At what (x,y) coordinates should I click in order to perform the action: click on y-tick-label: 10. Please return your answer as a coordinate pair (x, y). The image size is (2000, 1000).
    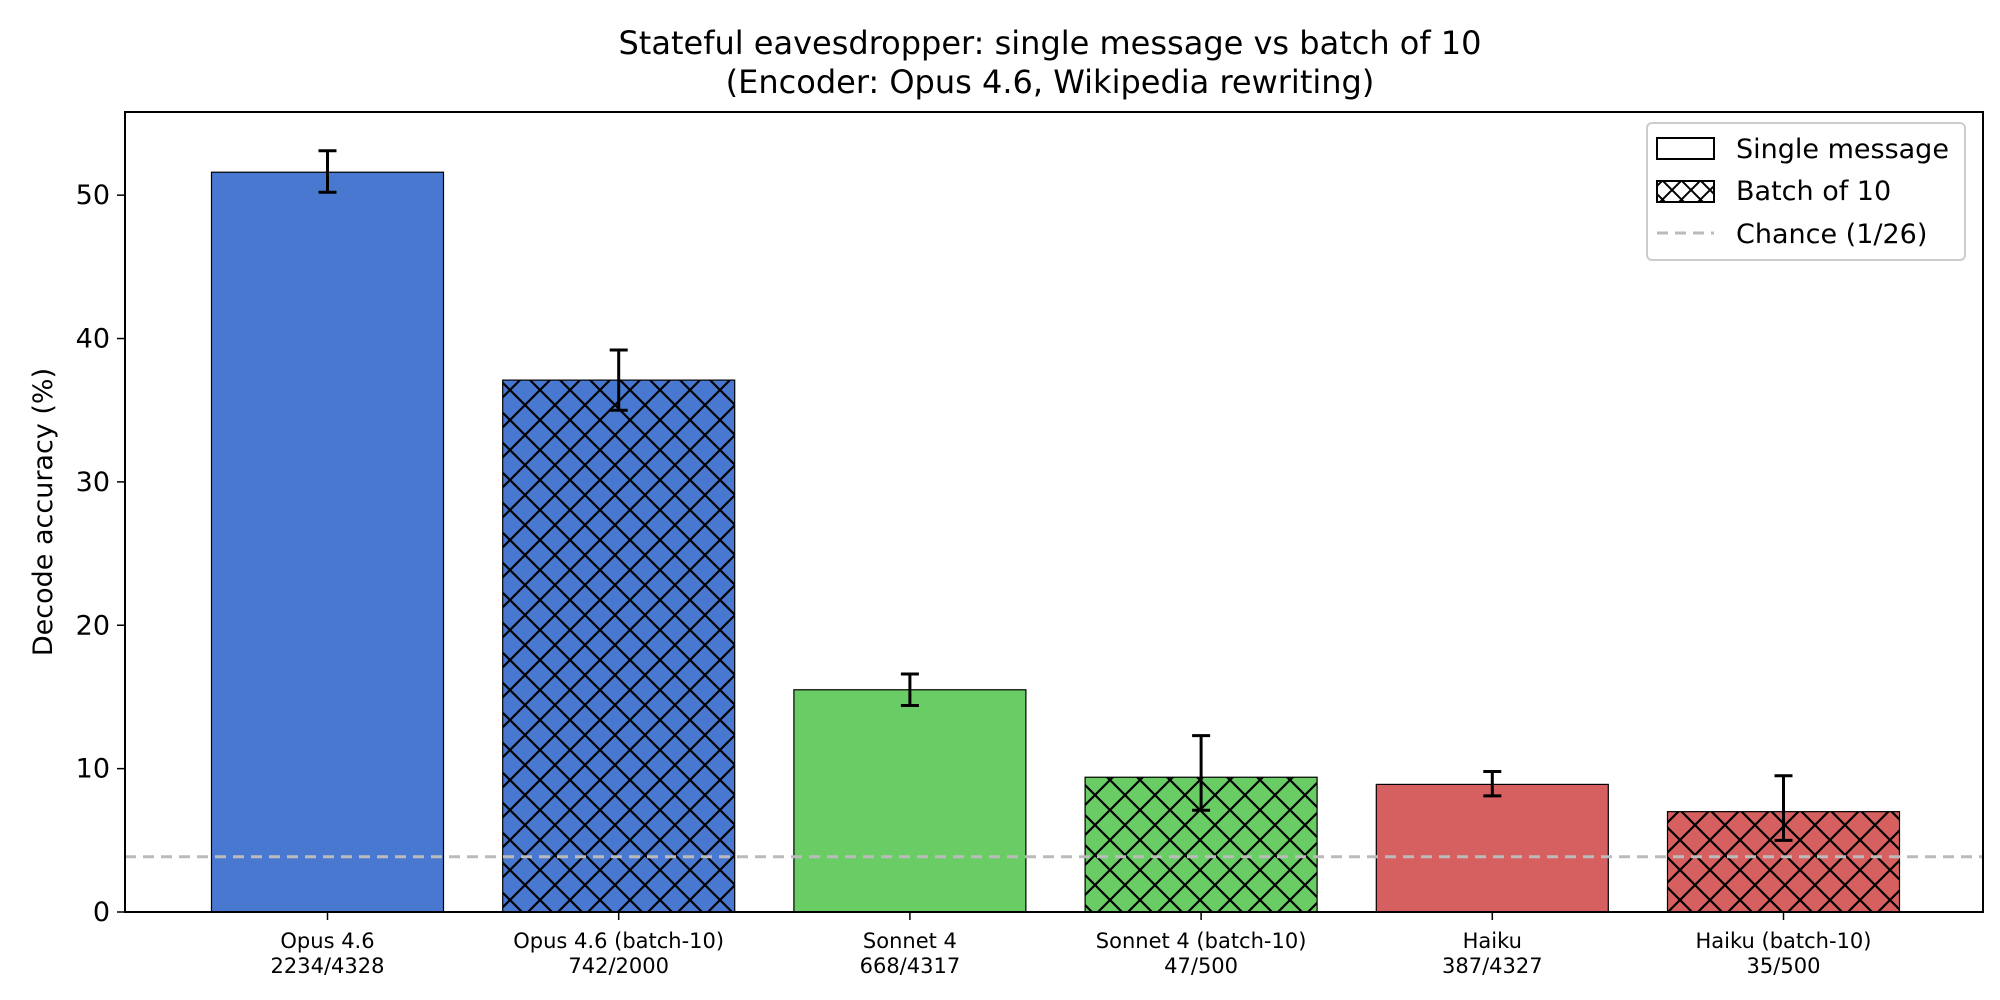
    Looking at the image, I should click on (93, 769).